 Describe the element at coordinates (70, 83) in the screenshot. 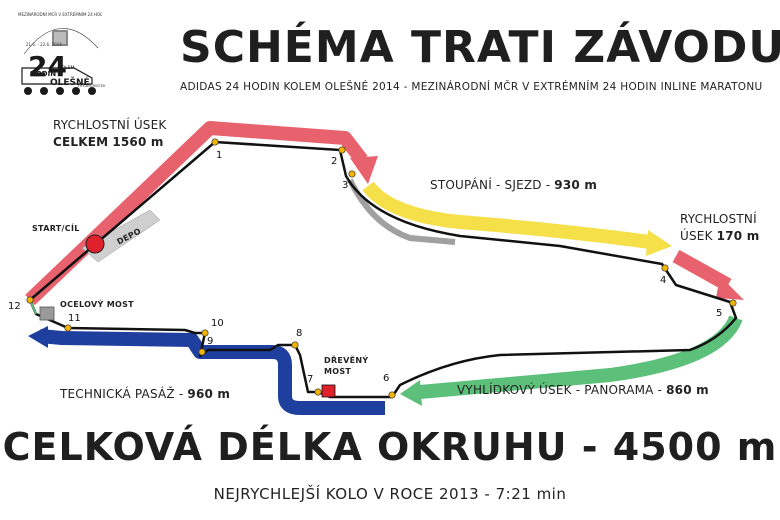

I see `logo-olesne: OLEŠNÉ` at that location.